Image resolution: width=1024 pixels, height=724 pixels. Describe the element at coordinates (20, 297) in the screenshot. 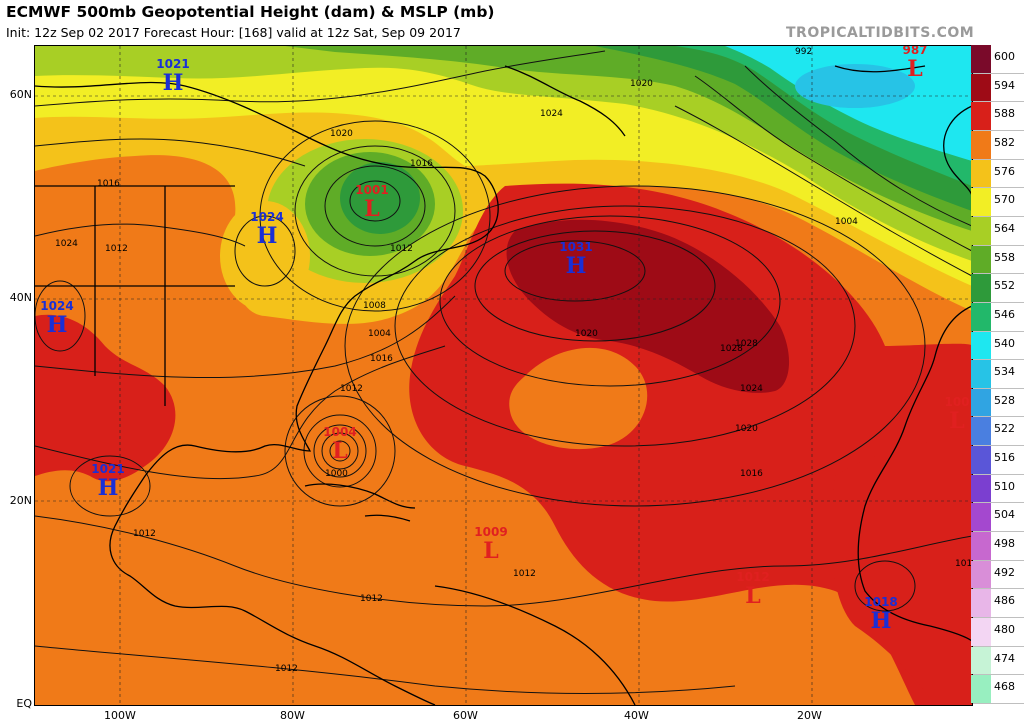

I see `lat-label-40n: 40N` at that location.